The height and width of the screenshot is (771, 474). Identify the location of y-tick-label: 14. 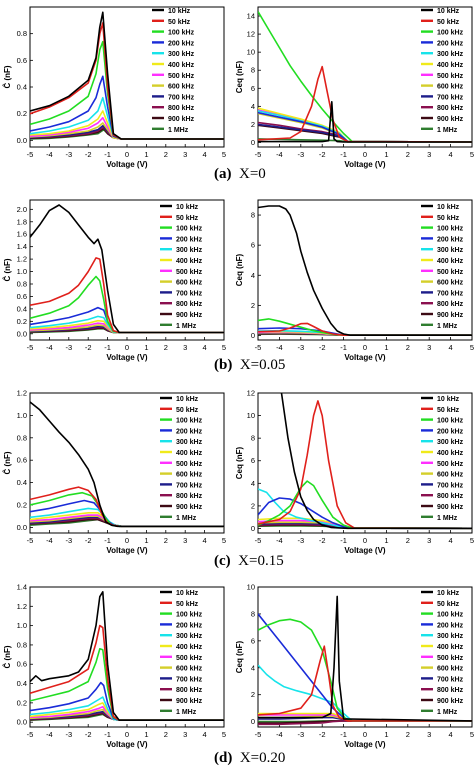
(251, 16).